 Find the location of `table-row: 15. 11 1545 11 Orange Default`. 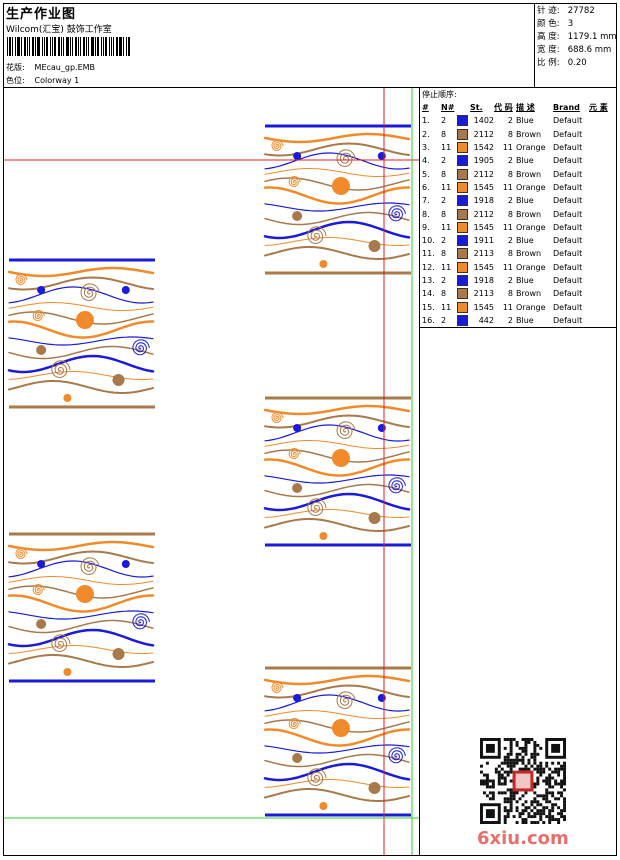

table-row: 15. 11 1545 11 Orange Default is located at coordinates (514, 306).